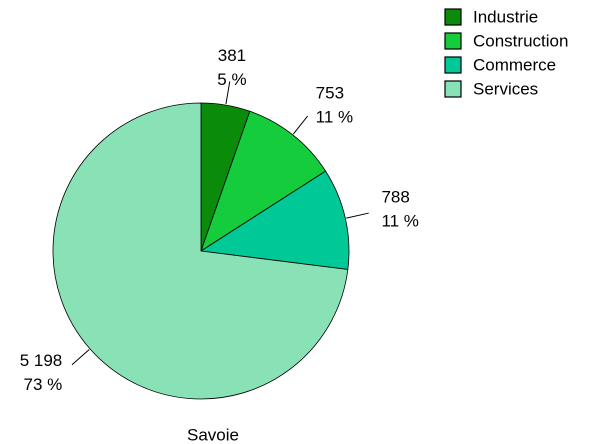 The height and width of the screenshot is (444, 591). What do you see at coordinates (41, 360) in the screenshot?
I see `data-label: 5 198` at bounding box center [41, 360].